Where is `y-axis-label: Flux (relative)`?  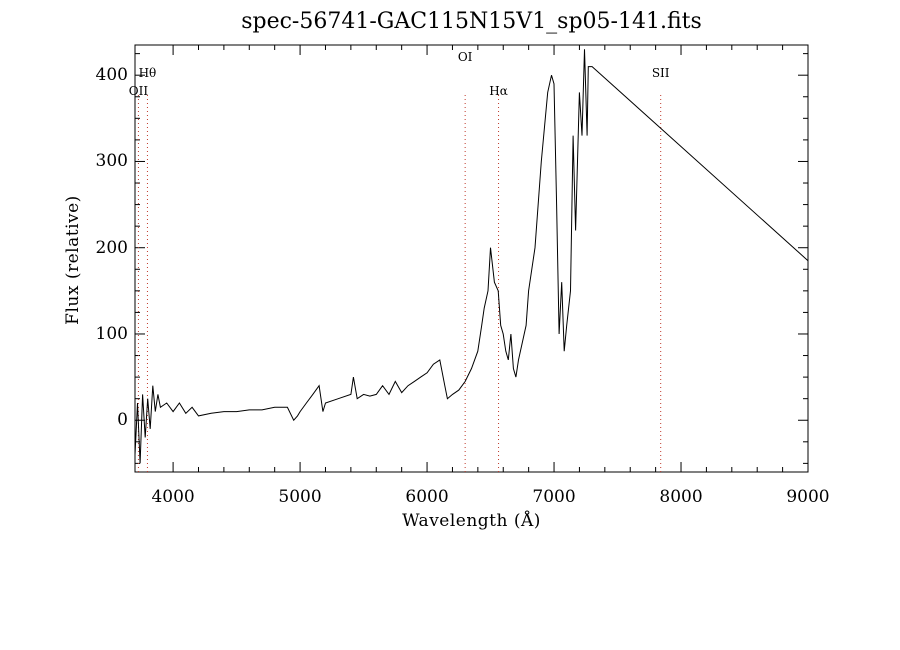 y-axis-label: Flux (relative) is located at coordinates (73, 260).